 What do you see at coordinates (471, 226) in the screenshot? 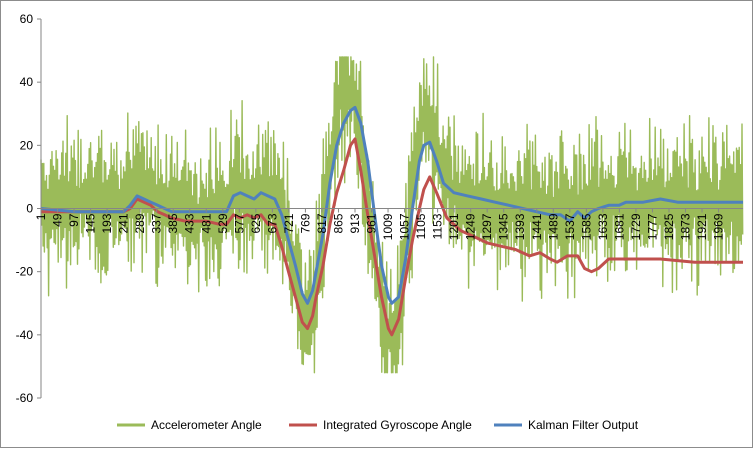
I see `x-tick-label: 1249` at bounding box center [471, 226].